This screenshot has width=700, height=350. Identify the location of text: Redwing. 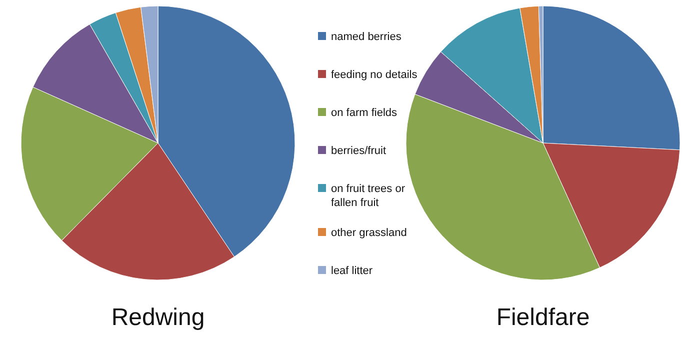
(158, 317).